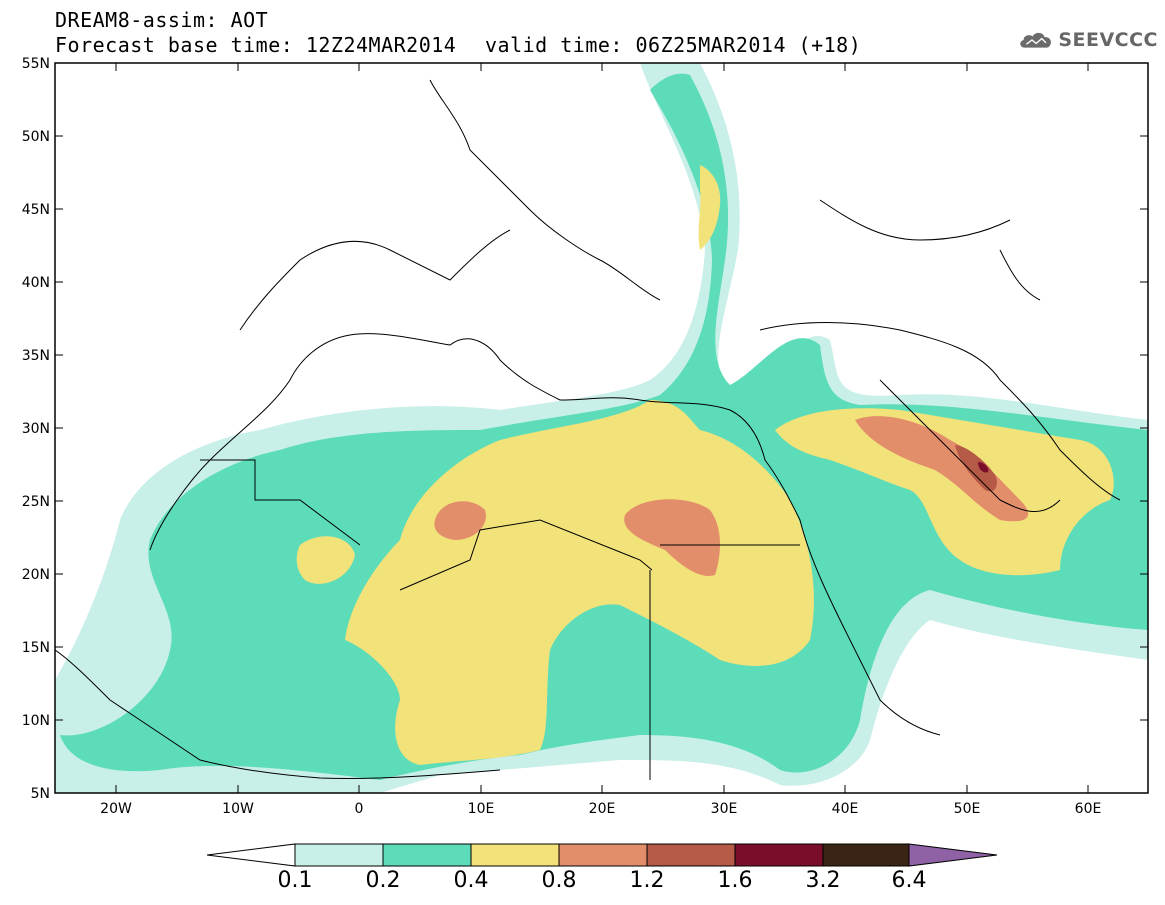 The height and width of the screenshot is (905, 1165). Describe the element at coordinates (238, 809) in the screenshot. I see `lon-label: 10W` at that location.